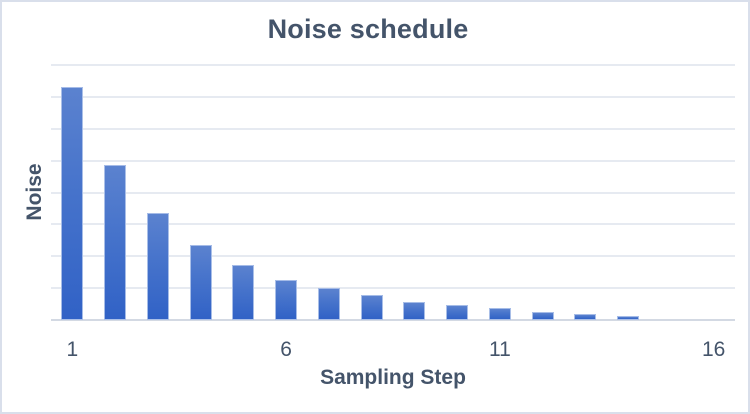 This screenshot has width=750, height=414. What do you see at coordinates (368, 29) in the screenshot?
I see `chart-title: Noise schedule` at bounding box center [368, 29].